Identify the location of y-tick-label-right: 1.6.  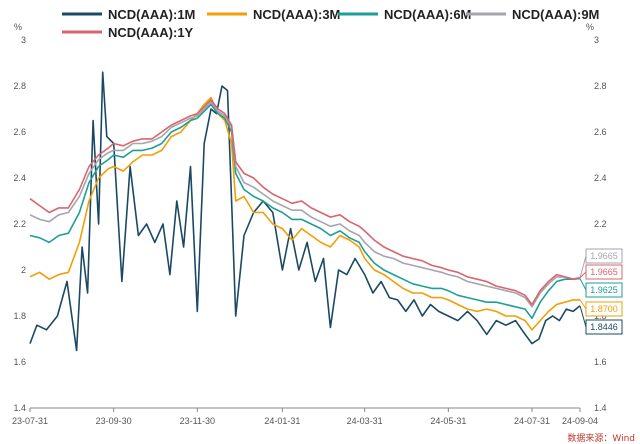
(600, 362).